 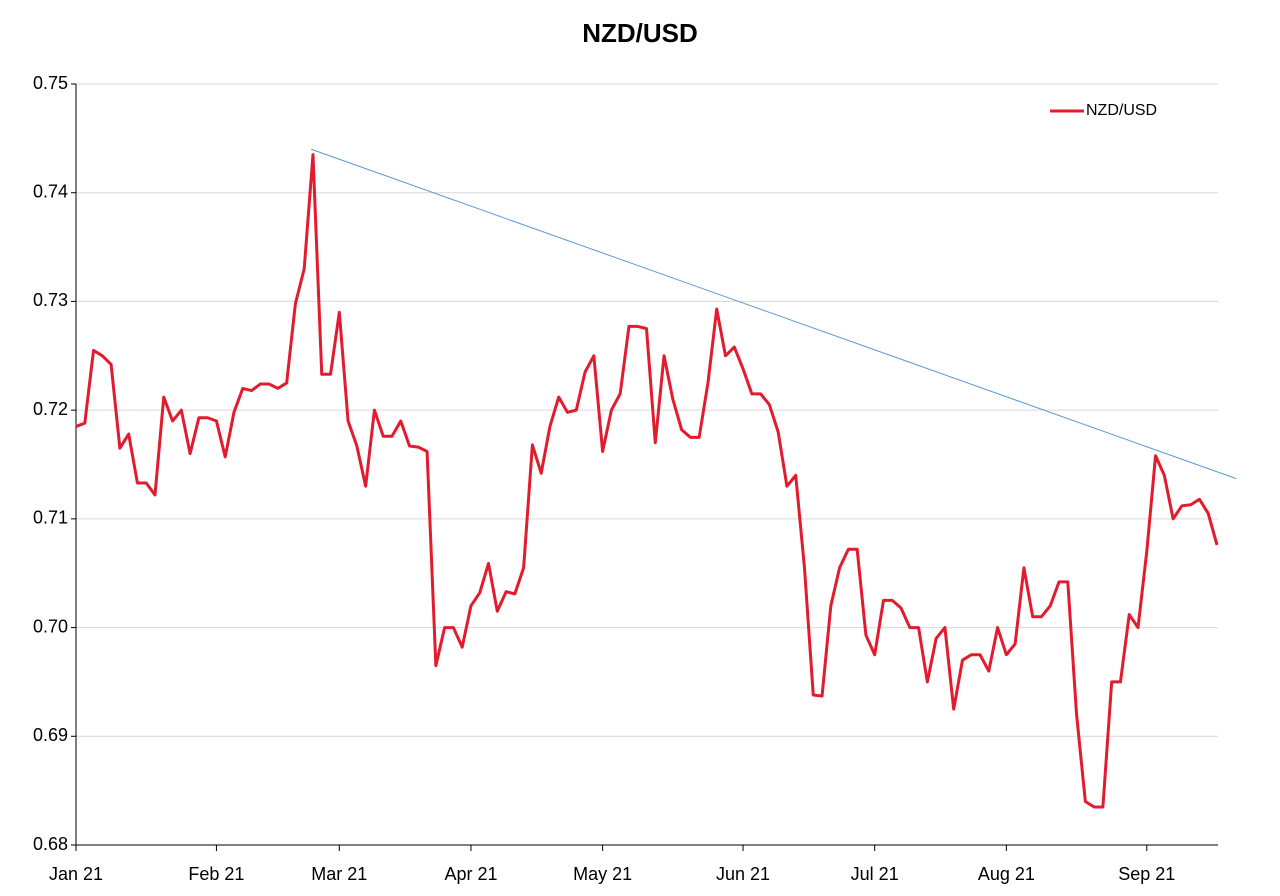 What do you see at coordinates (640, 33) in the screenshot?
I see `chart-title: NZD/USD` at bounding box center [640, 33].